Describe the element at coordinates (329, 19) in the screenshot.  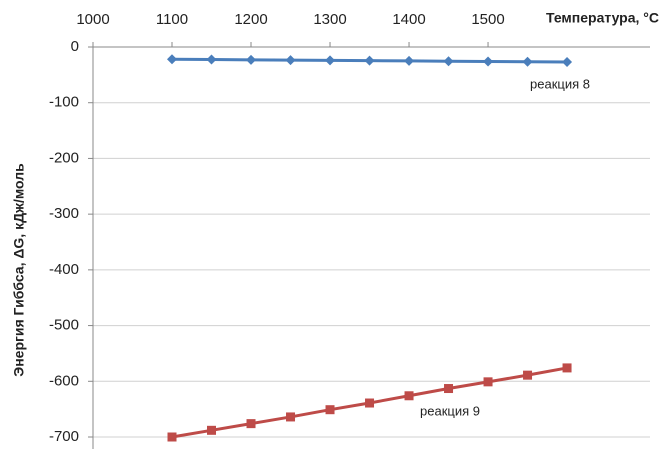
I see `x-tick-label: 1300` at that location.